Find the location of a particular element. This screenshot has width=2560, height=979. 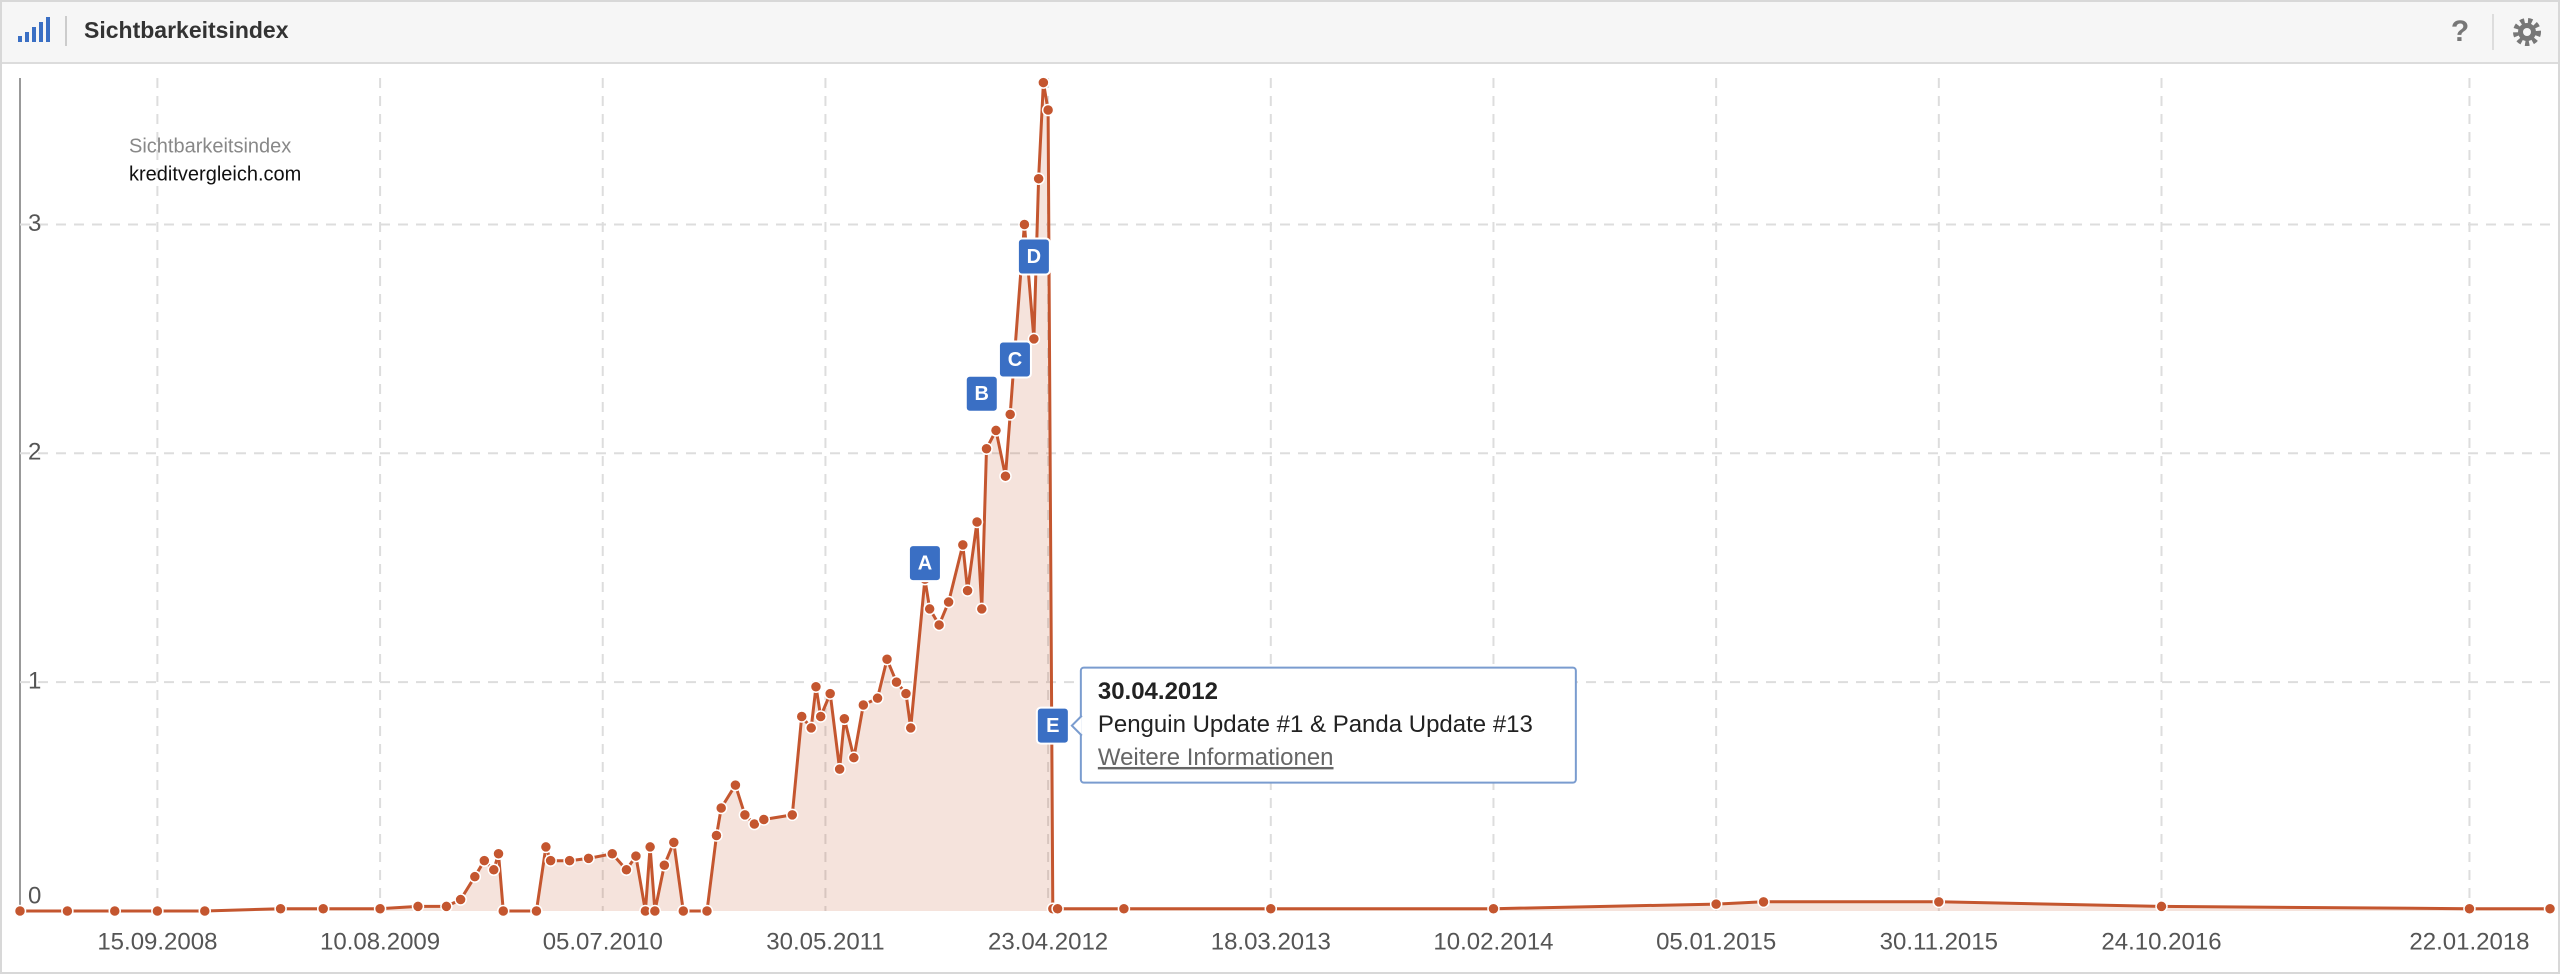

flag-label: A is located at coordinates (925, 563).